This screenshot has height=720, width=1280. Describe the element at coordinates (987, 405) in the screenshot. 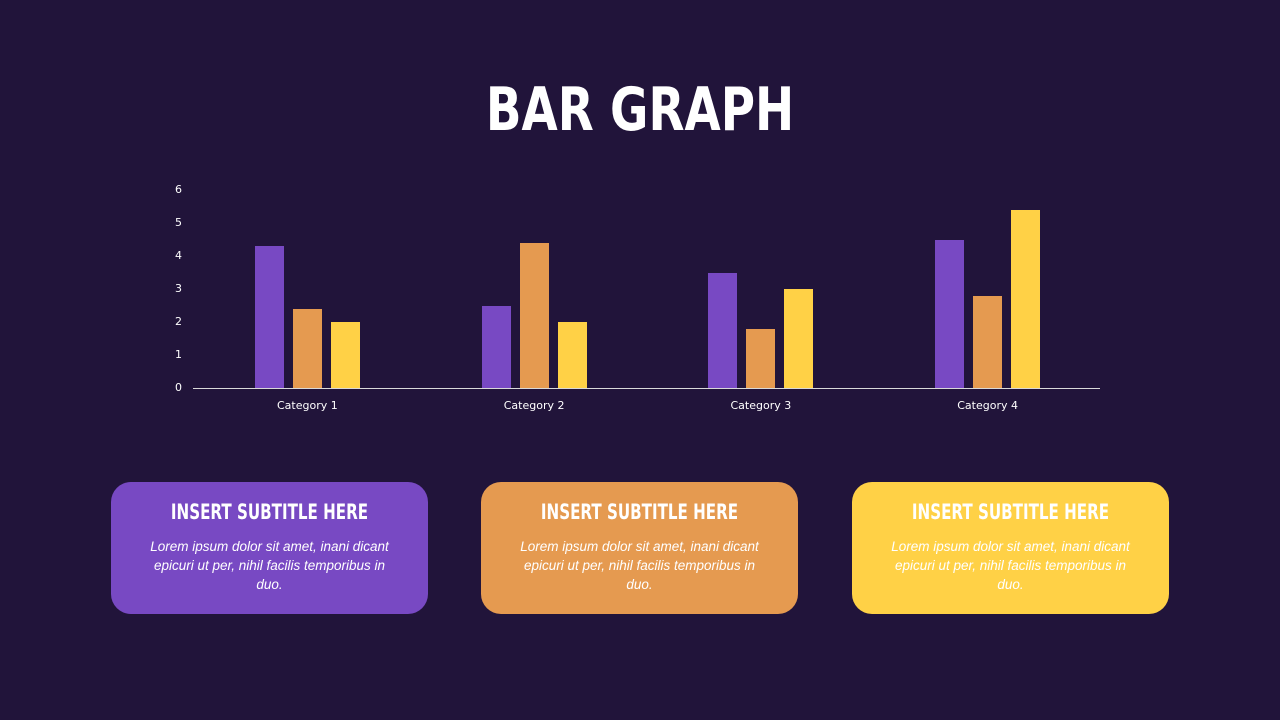

I see `x-category-label: Category 4` at that location.